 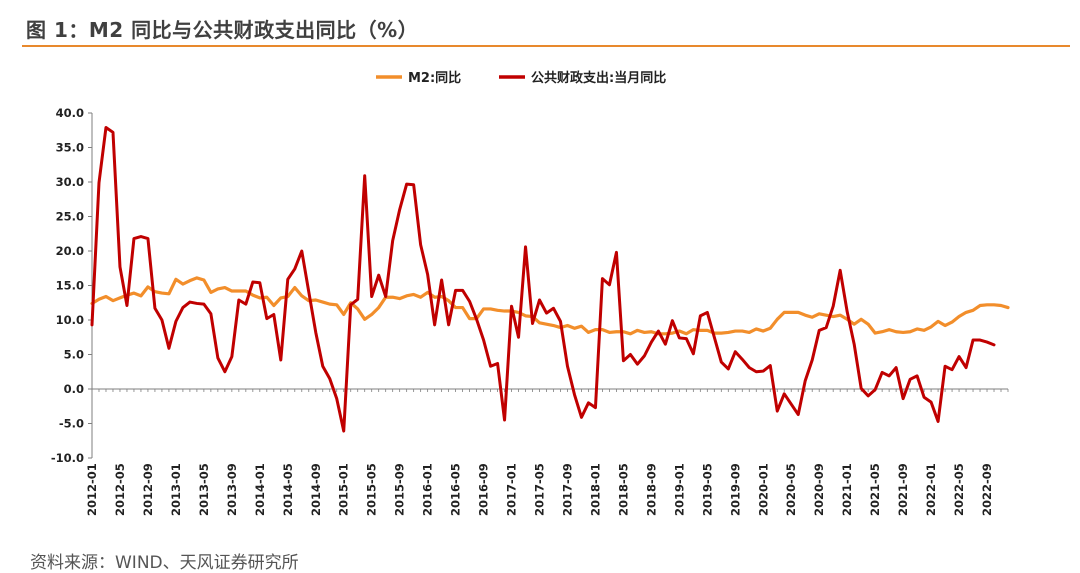 I want to click on x-tick-label: 2017-01, so click(x=512, y=489).